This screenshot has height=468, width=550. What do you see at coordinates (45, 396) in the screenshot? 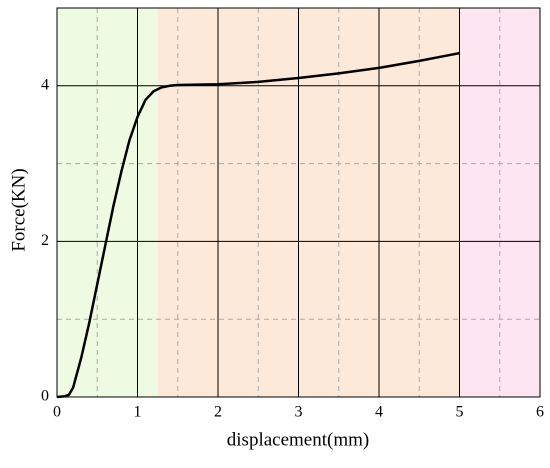
I see `y-tick-label: 0` at bounding box center [45, 396].